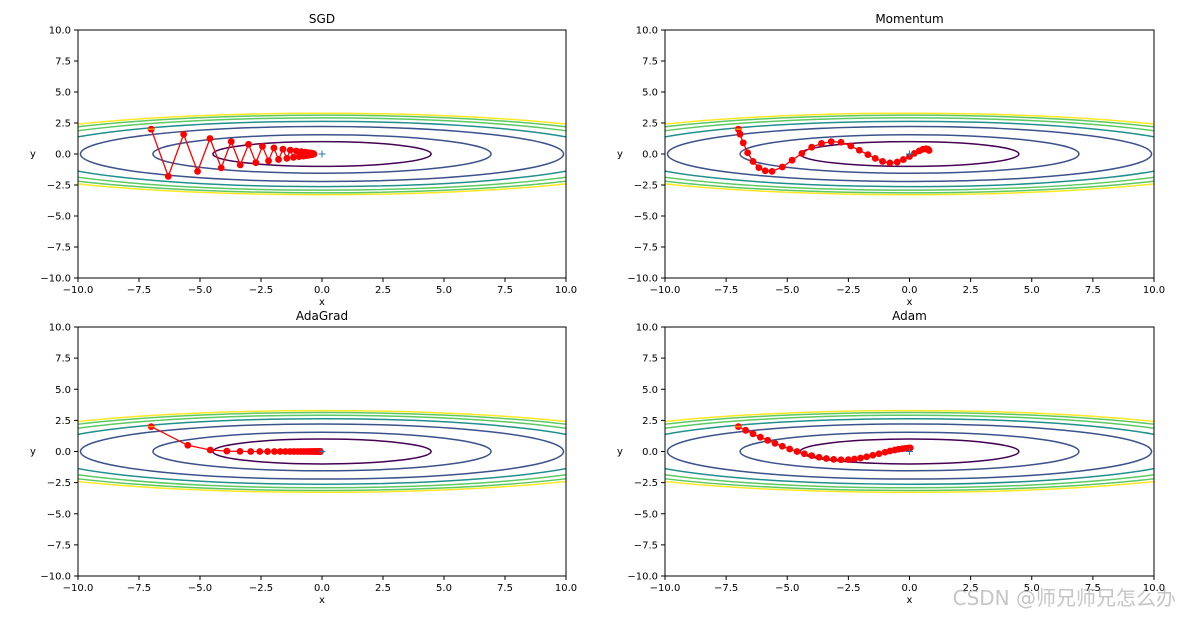  Describe the element at coordinates (322, 19) in the screenshot. I see `subplot-title: SGD` at that location.